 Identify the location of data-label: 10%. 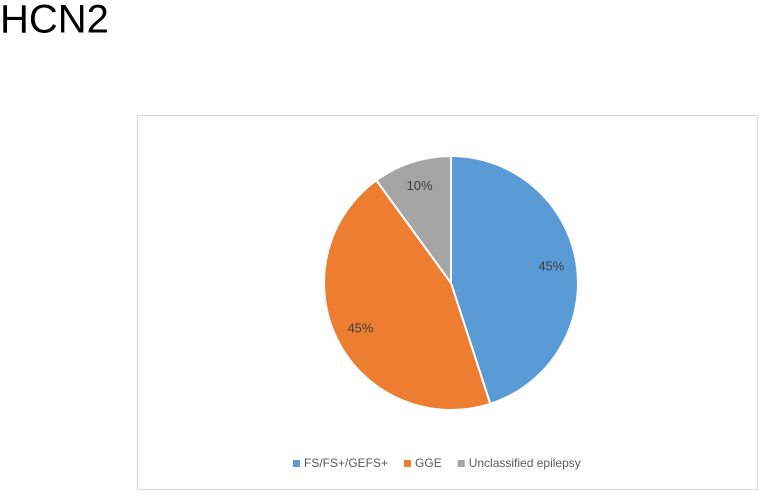
(420, 185).